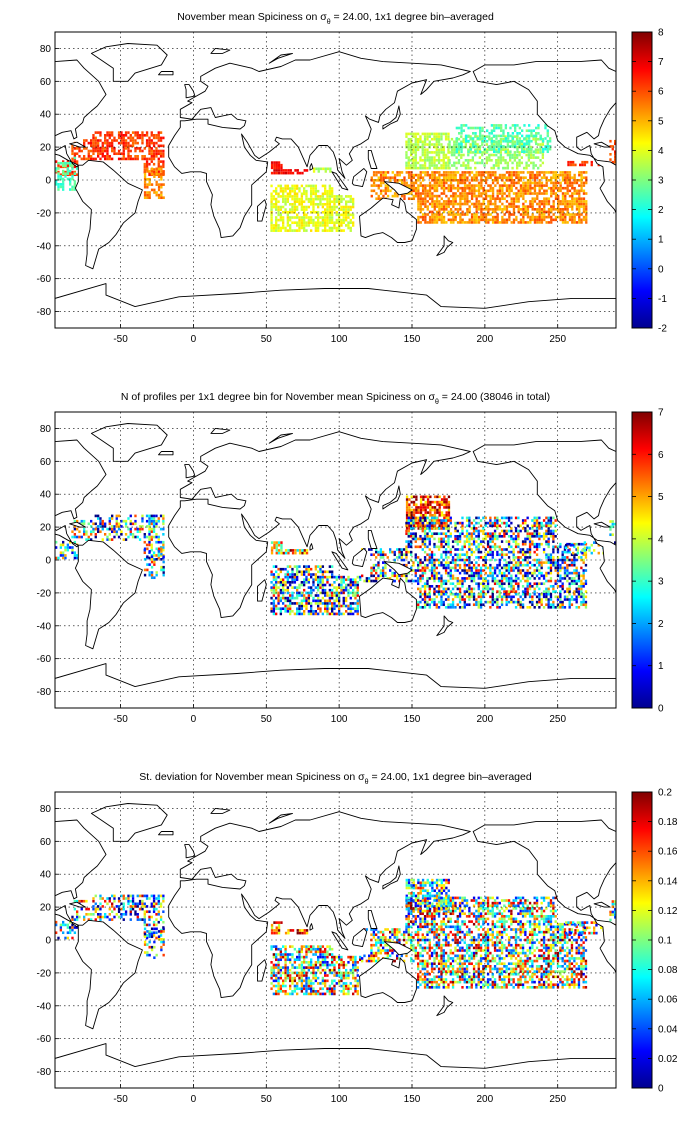 The width and height of the screenshot is (696, 1140). I want to click on y-tick-label: -20, so click(44, 213).